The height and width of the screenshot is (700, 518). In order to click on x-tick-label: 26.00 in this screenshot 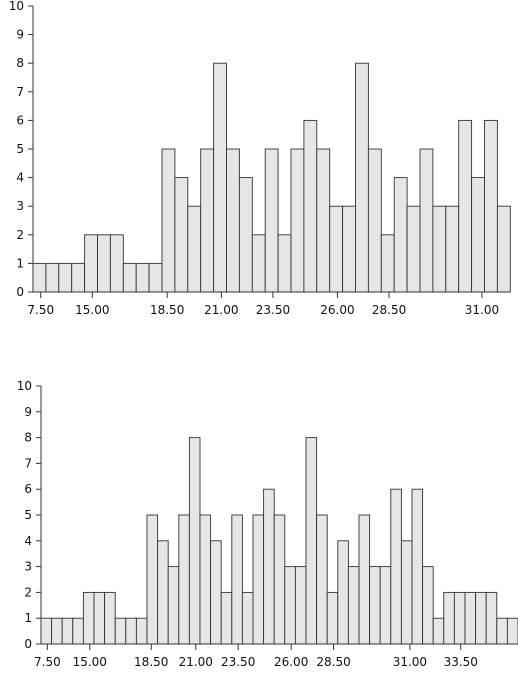, I will do `click(291, 662)`.